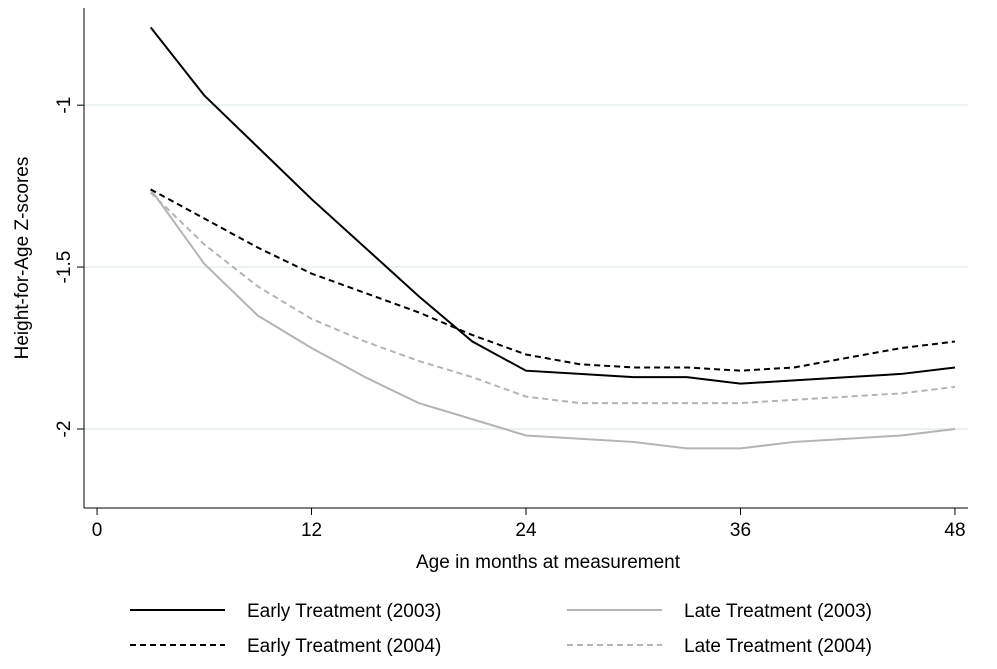 This screenshot has height=669, width=997. Describe the element at coordinates (740, 530) in the screenshot. I see `x-tick-label: 36` at that location.